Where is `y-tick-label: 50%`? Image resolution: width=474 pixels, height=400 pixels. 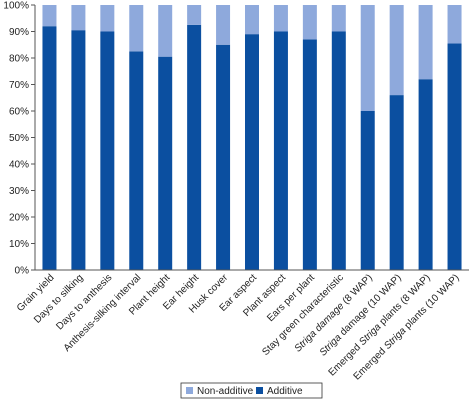
y-tick-label: 50% is located at coordinates (19, 138).